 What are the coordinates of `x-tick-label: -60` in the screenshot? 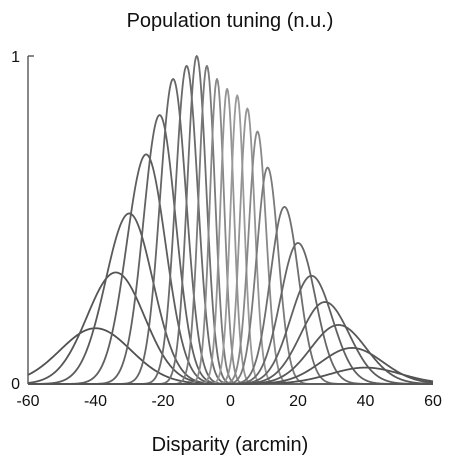 It's located at (27, 401).